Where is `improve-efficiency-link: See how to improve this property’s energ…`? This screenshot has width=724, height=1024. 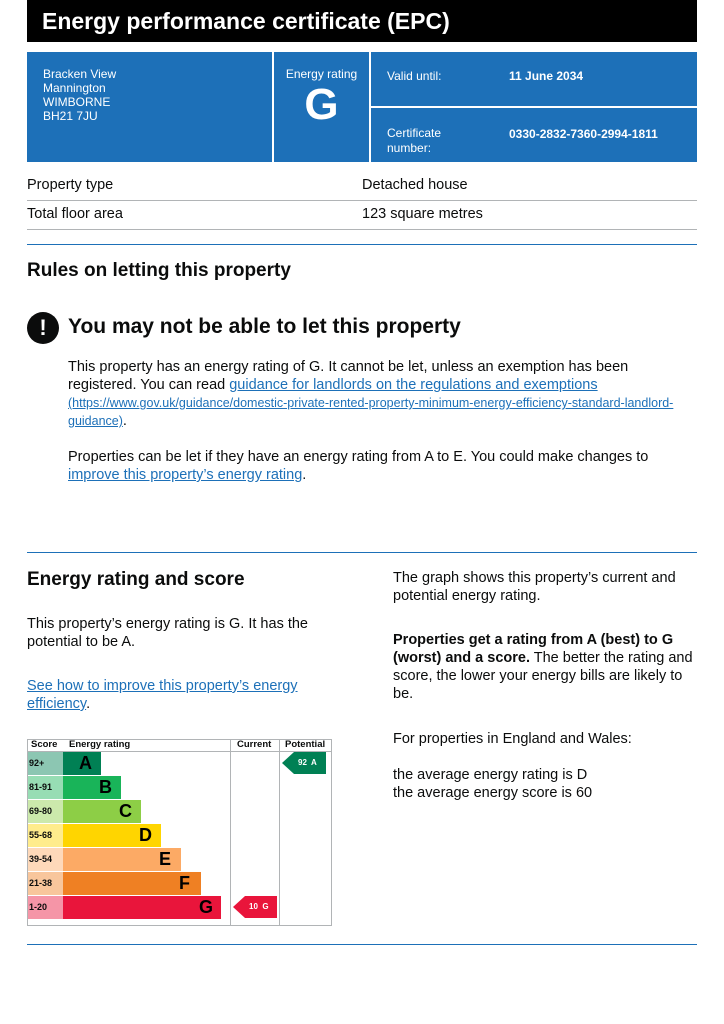
improve-efficiency-link: See how to improve this property’s energ… is located at coordinates (162, 695).